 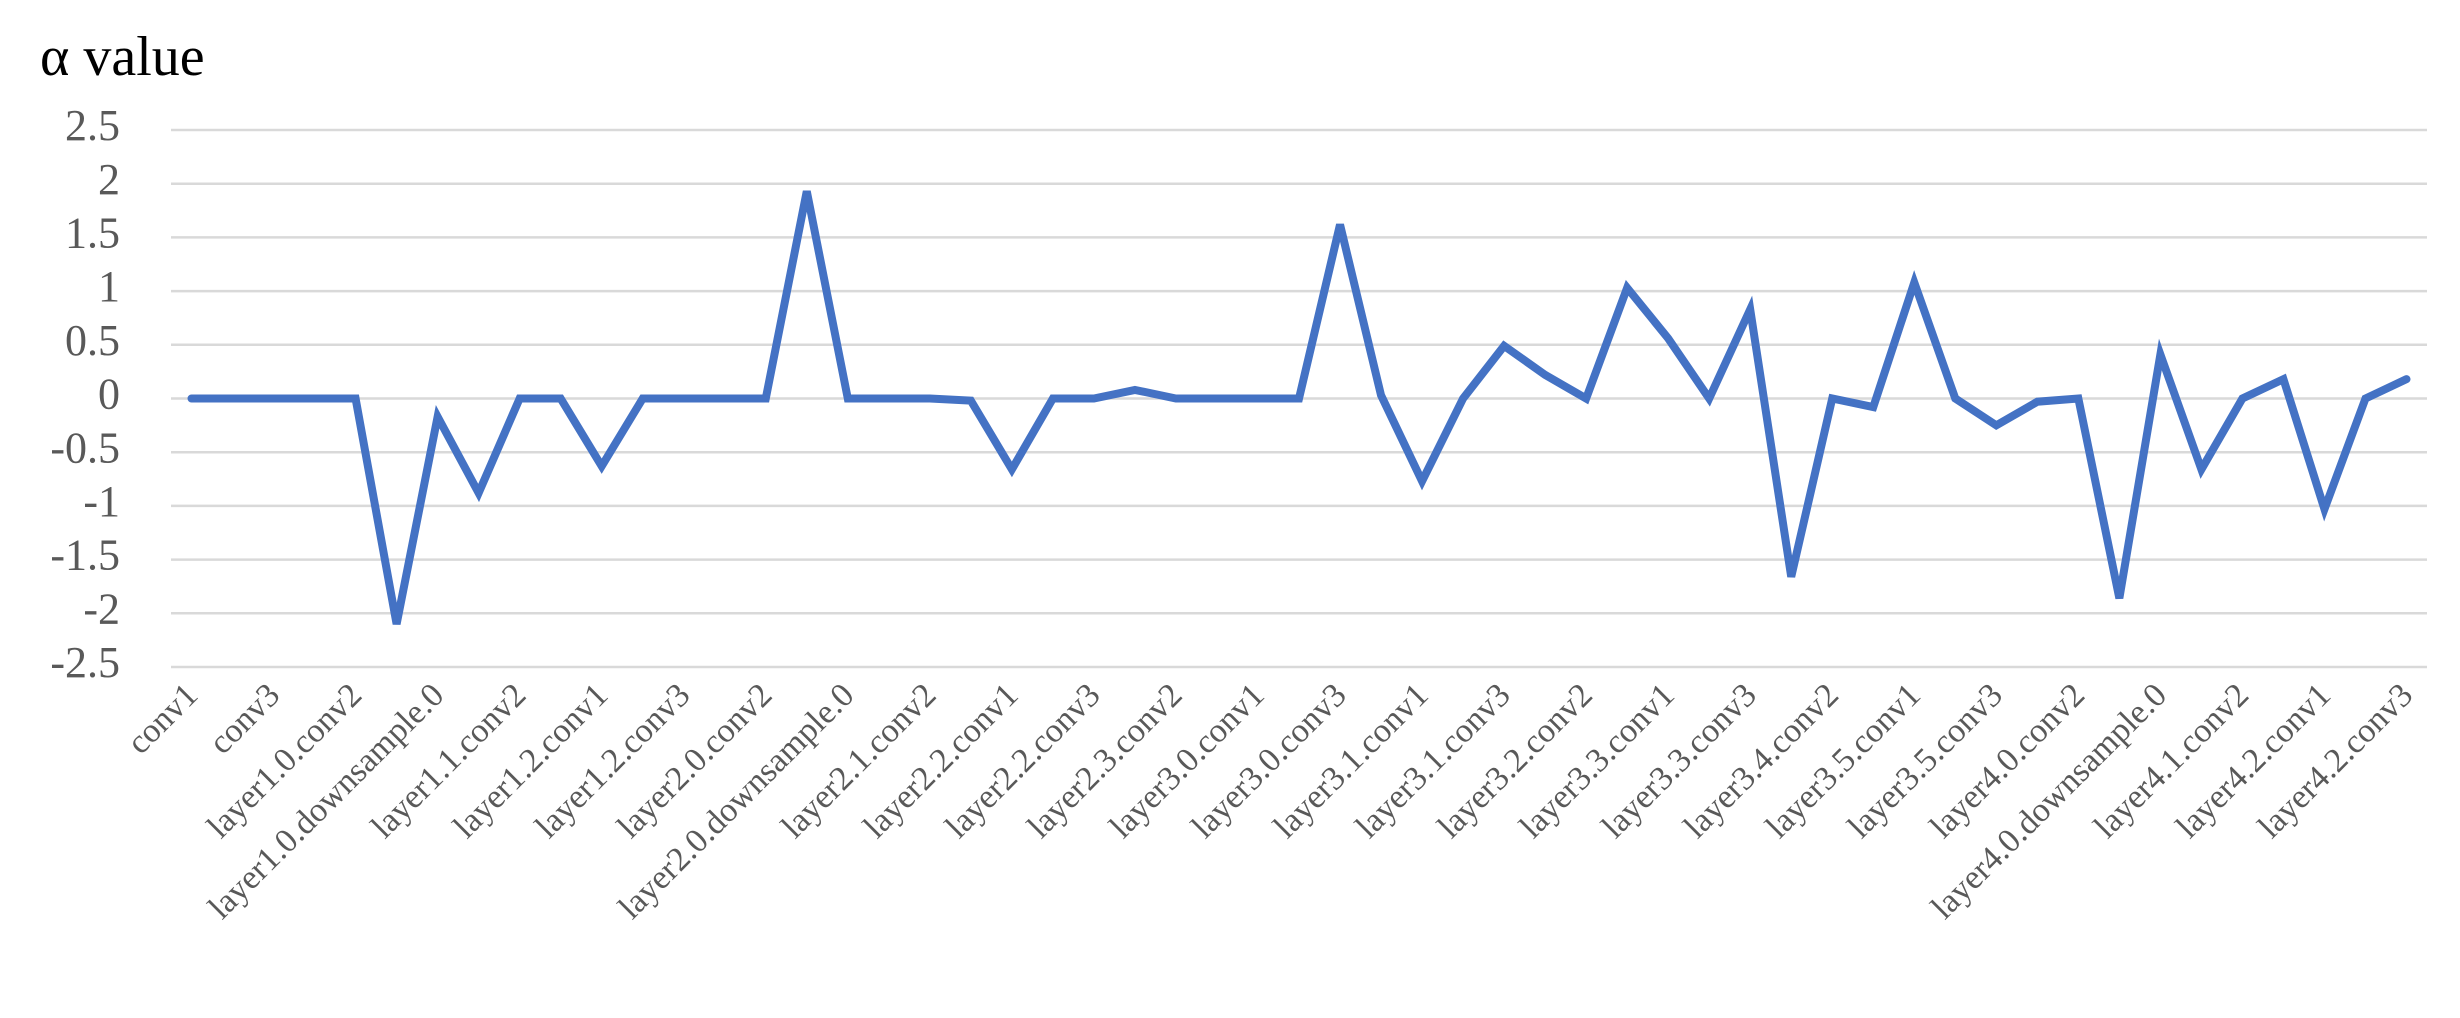 I want to click on chart-title: α value, so click(x=122, y=57).